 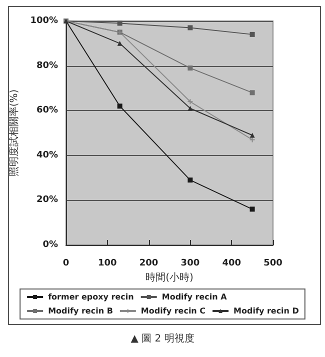 What do you see at coordinates (273, 263) in the screenshot?
I see `x-tick-label: 500` at bounding box center [273, 263].